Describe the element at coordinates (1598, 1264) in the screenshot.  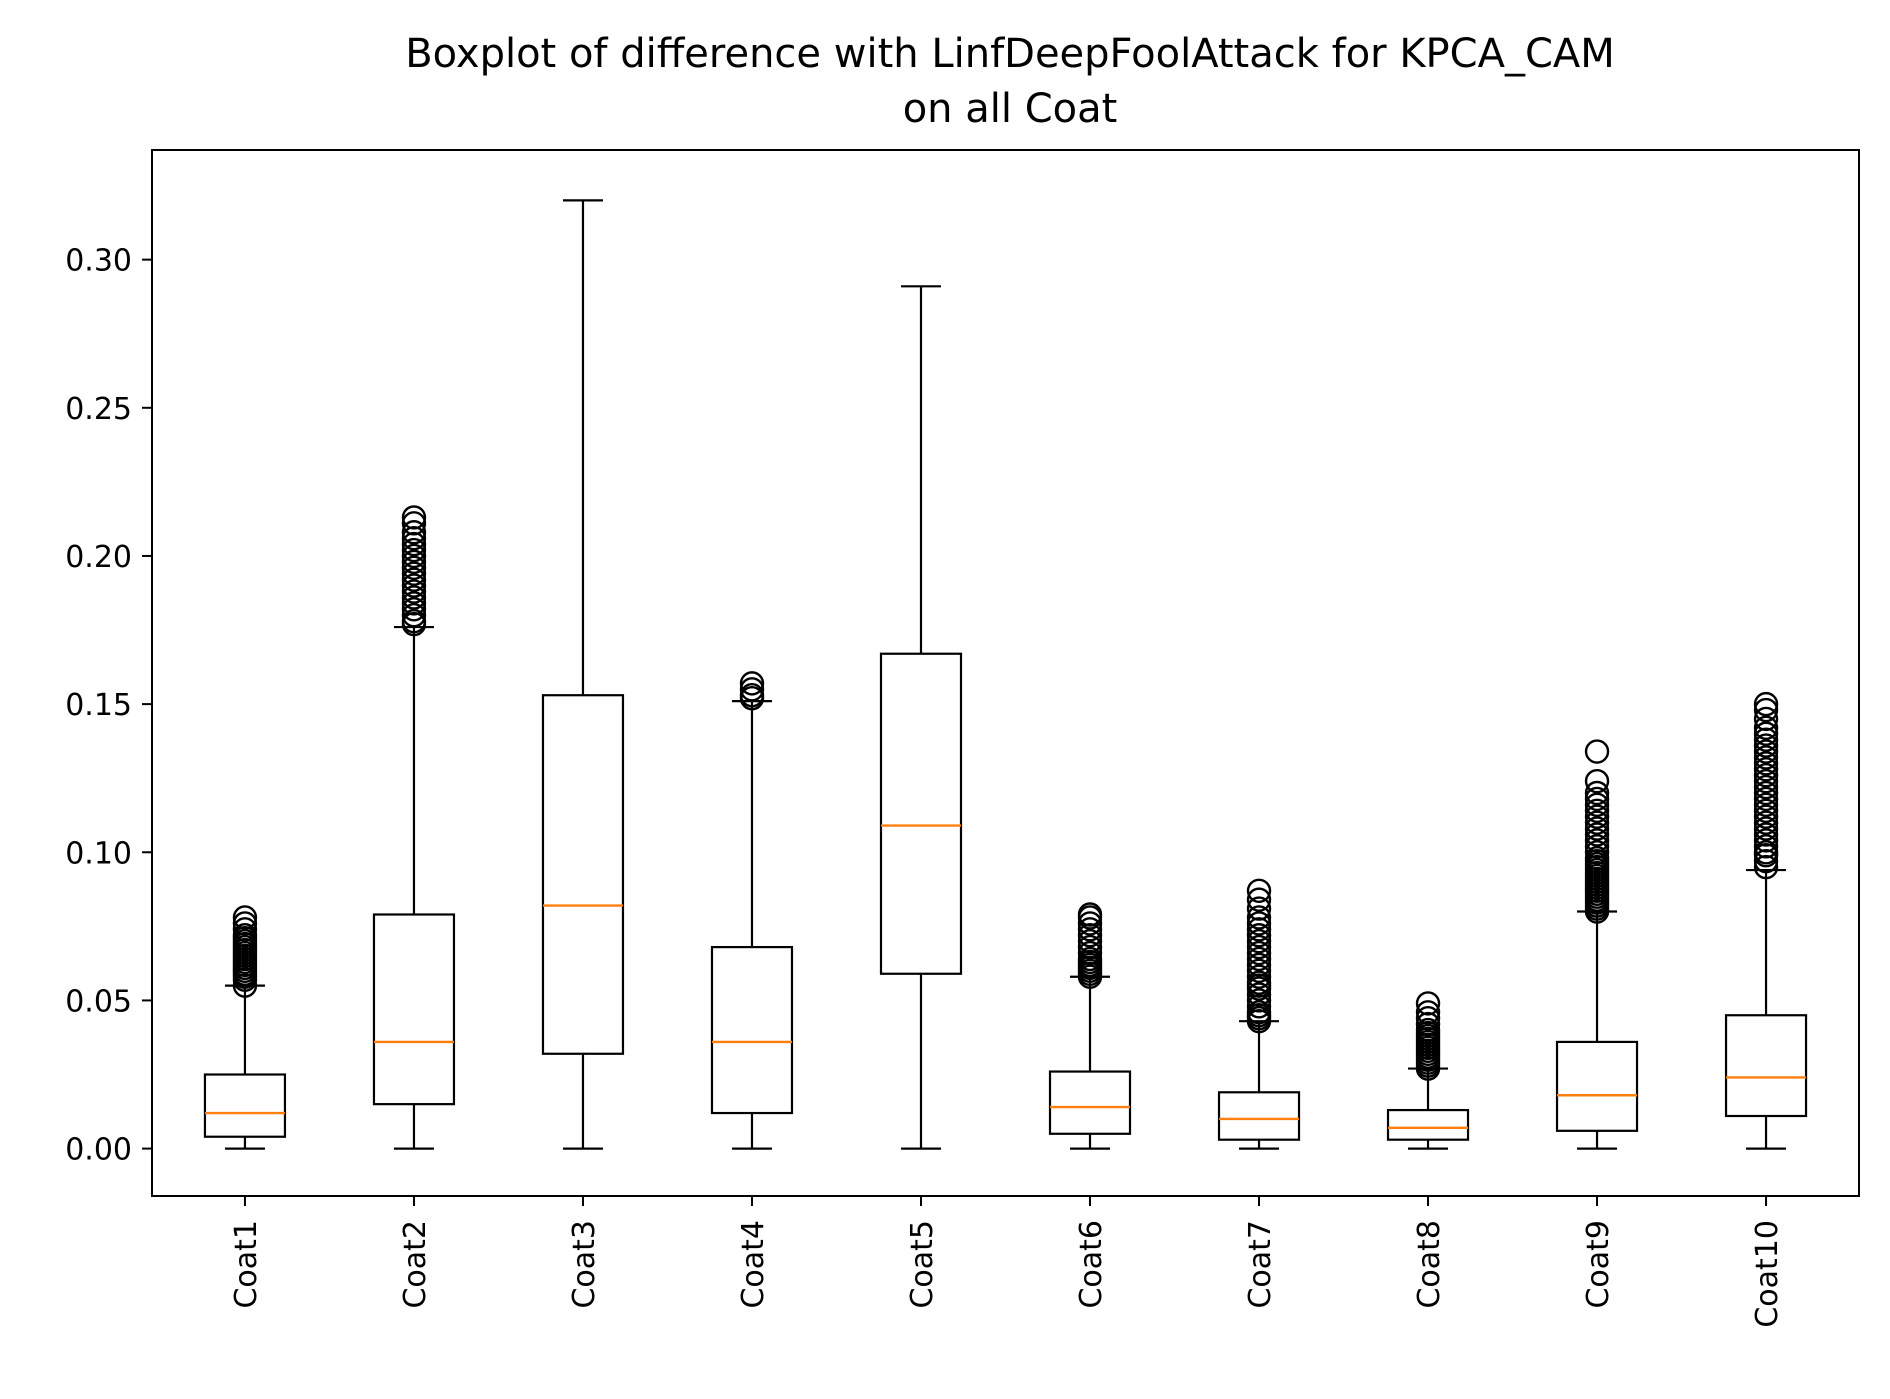
I see `x-tick-label: Coat9` at that location.